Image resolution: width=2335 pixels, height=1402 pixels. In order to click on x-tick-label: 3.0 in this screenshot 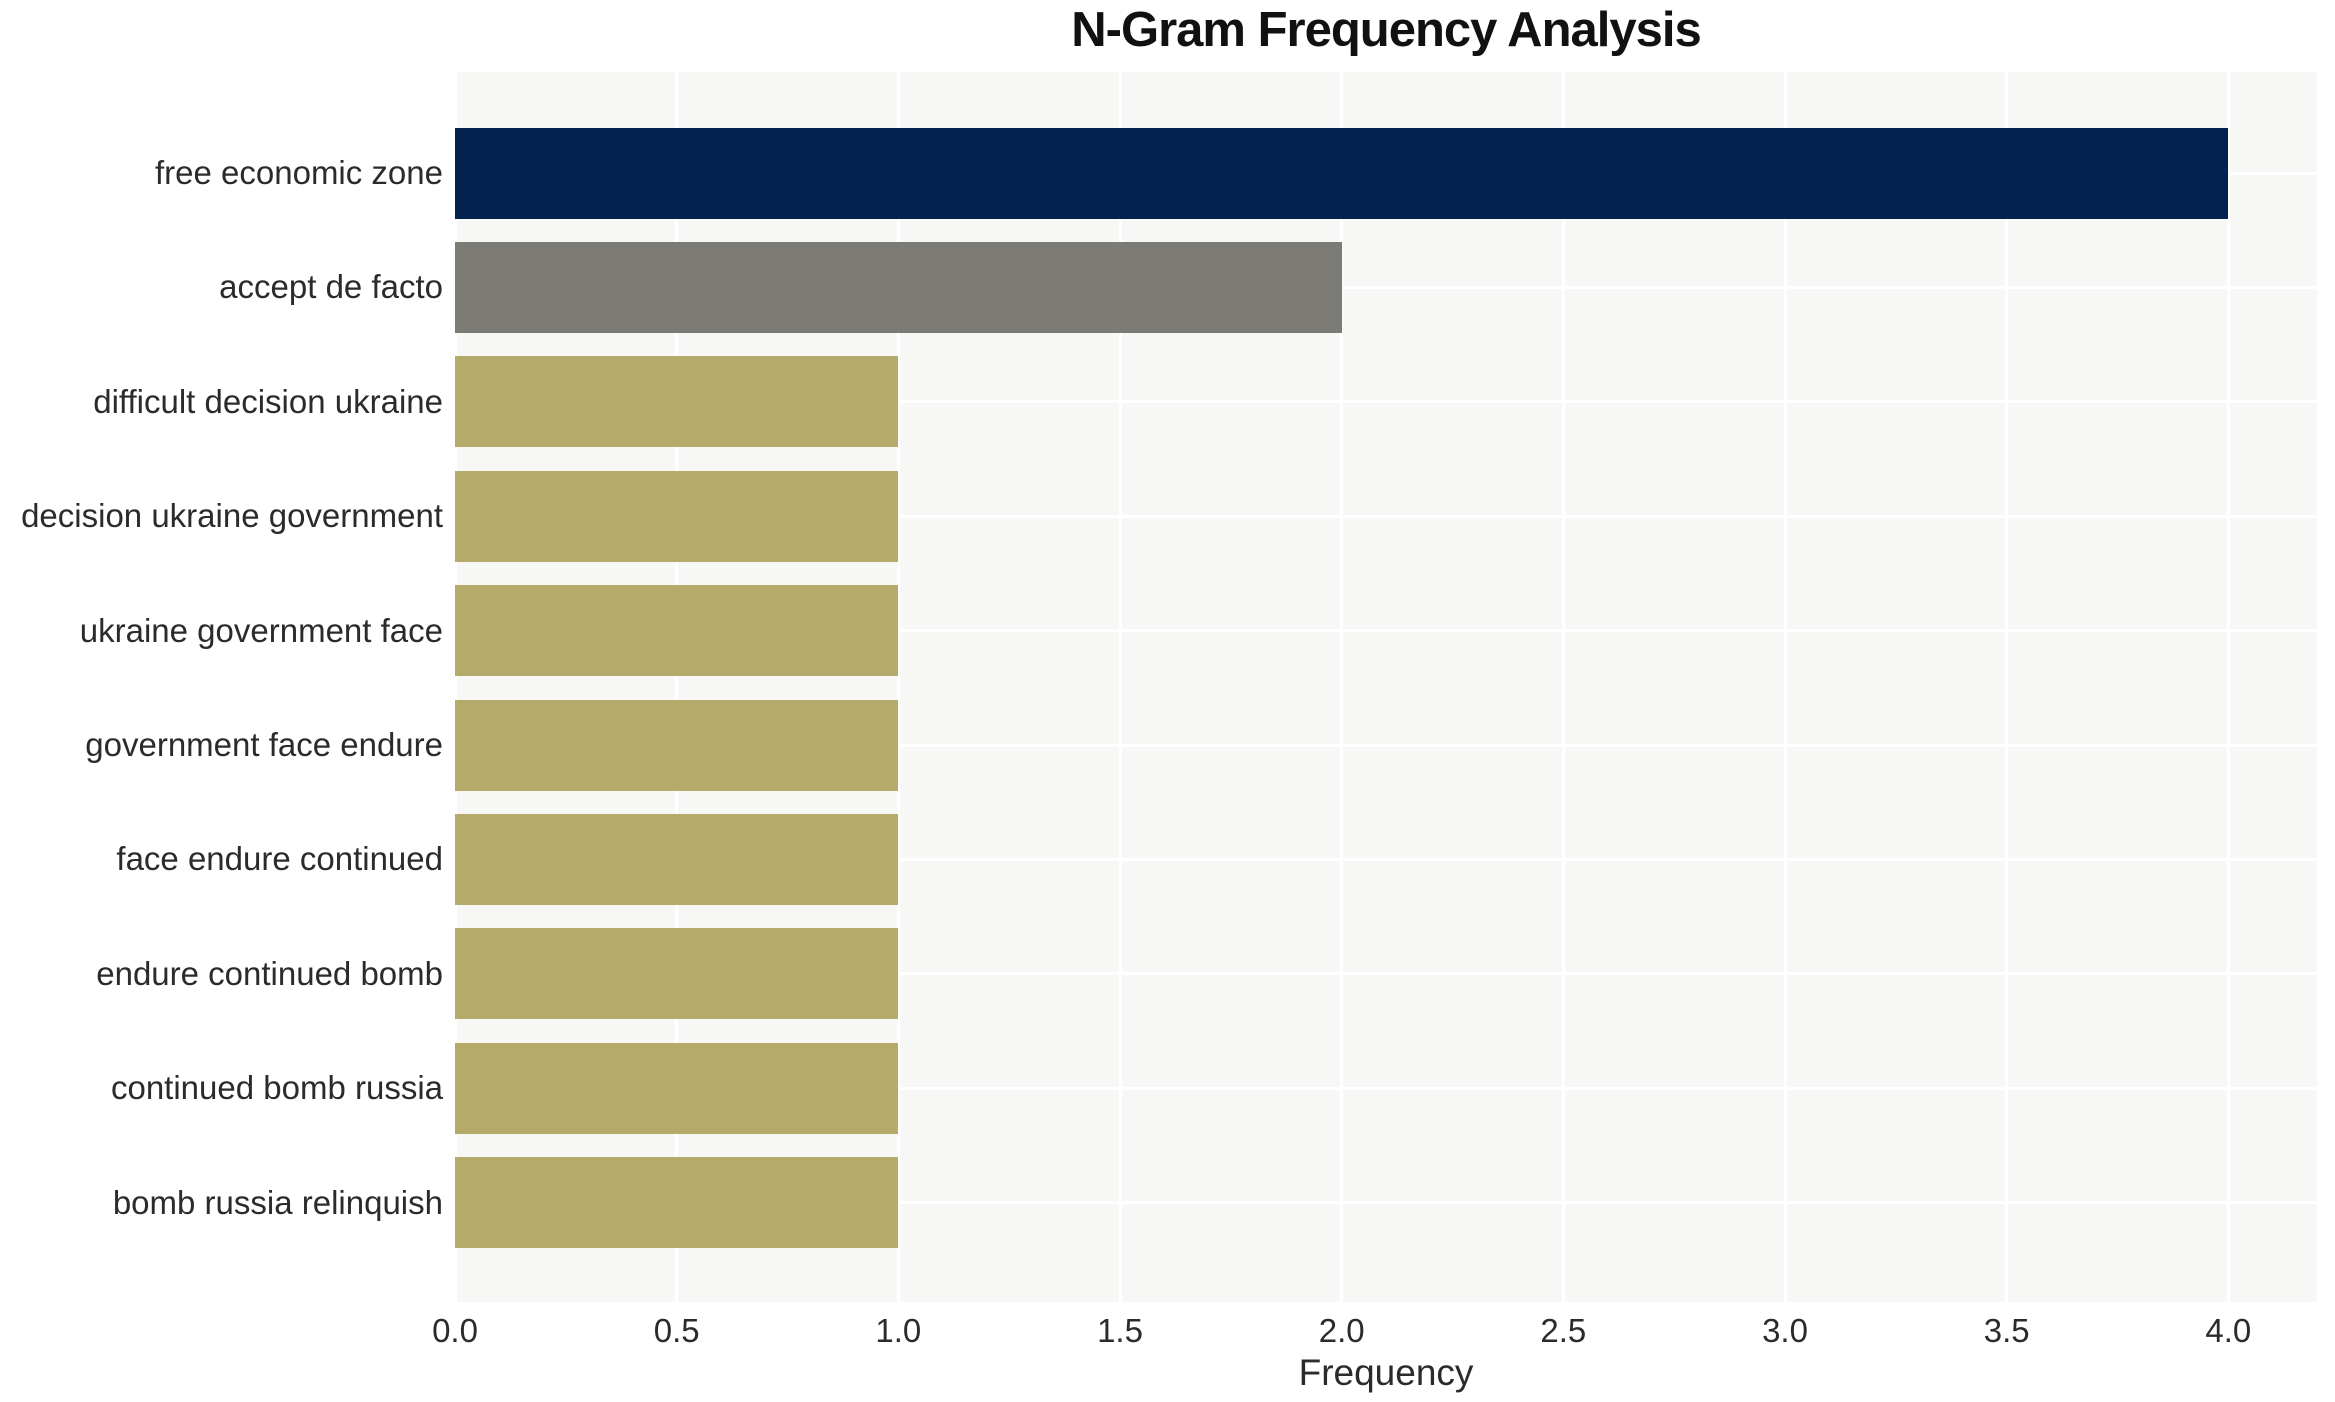, I will do `click(1785, 1330)`.